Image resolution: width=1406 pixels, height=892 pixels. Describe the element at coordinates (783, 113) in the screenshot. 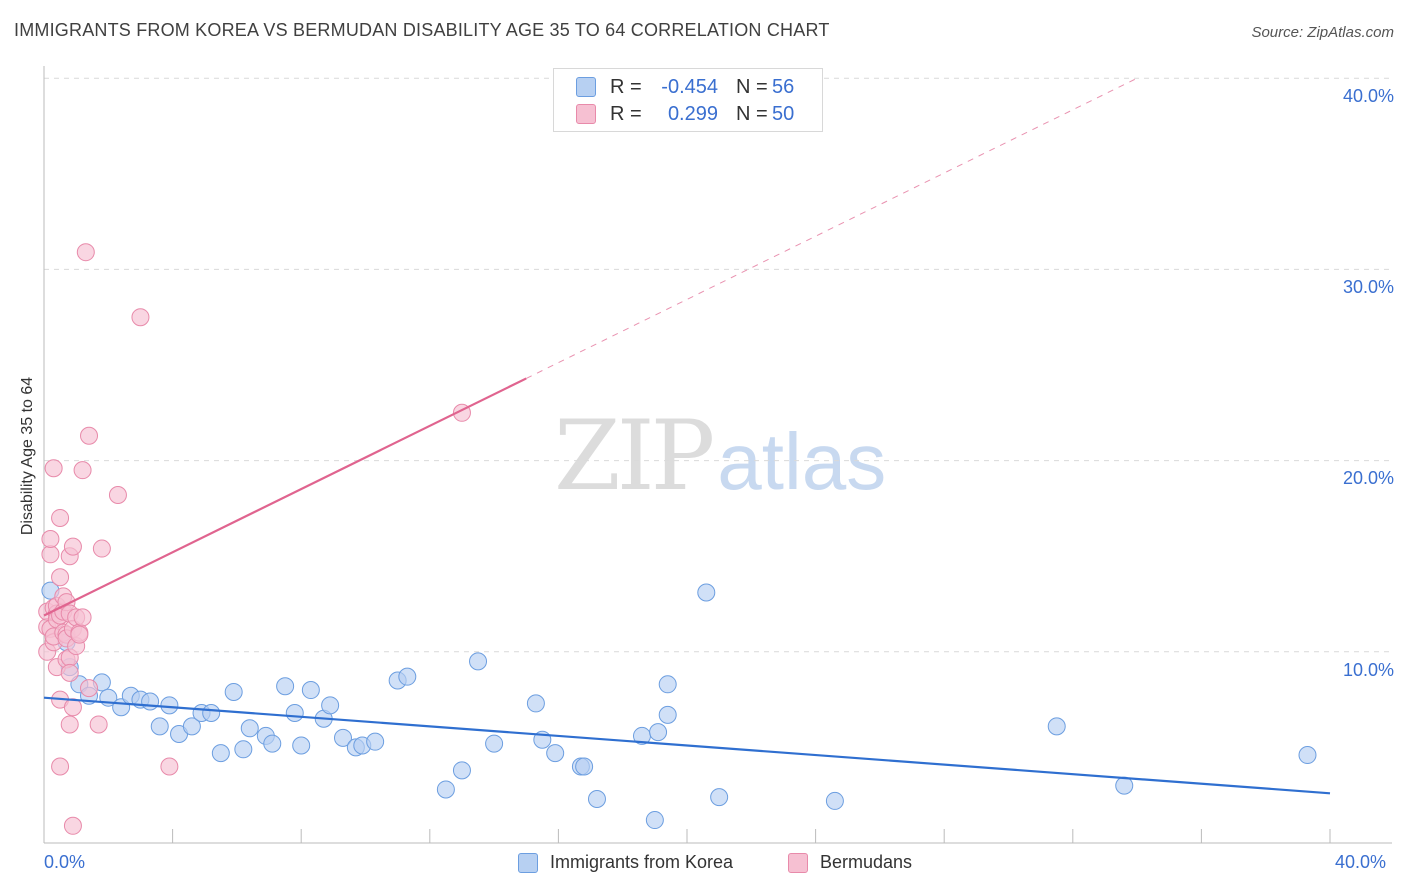

I see `legend-n-value-bermudans: 50` at that location.